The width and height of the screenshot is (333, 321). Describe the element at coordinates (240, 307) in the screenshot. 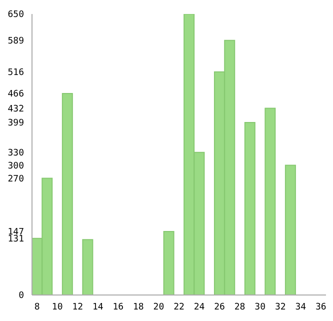

I see `x-tick-label: 28` at that location.